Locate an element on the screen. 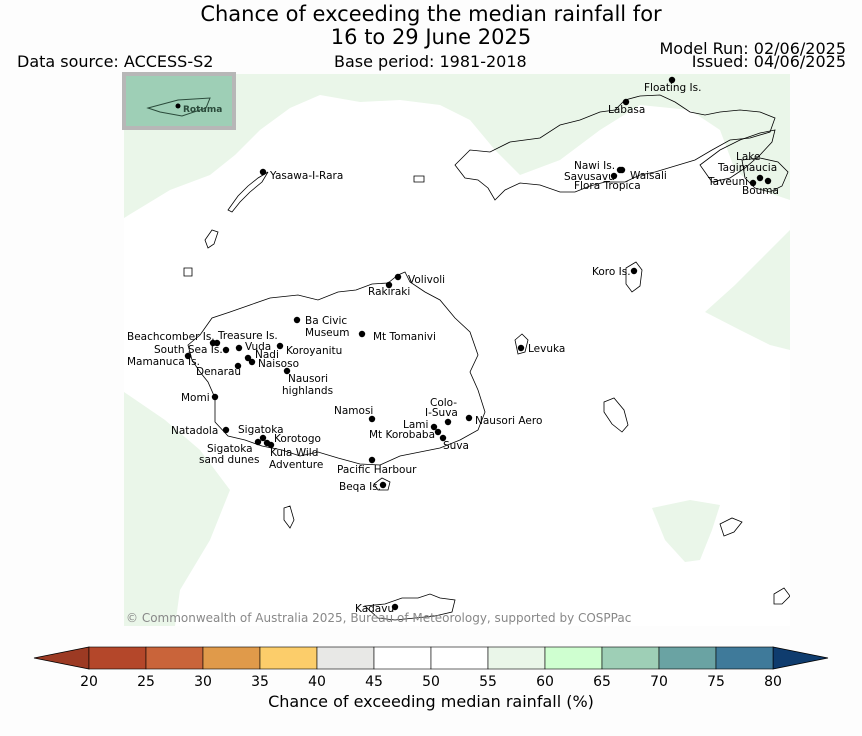  place-label: Mt Korobaba is located at coordinates (402, 435).